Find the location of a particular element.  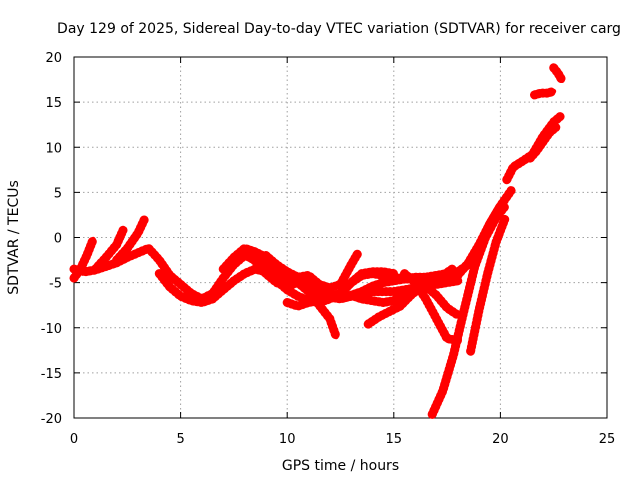

series-trace-12-markers is located at coordinates (410, 296).